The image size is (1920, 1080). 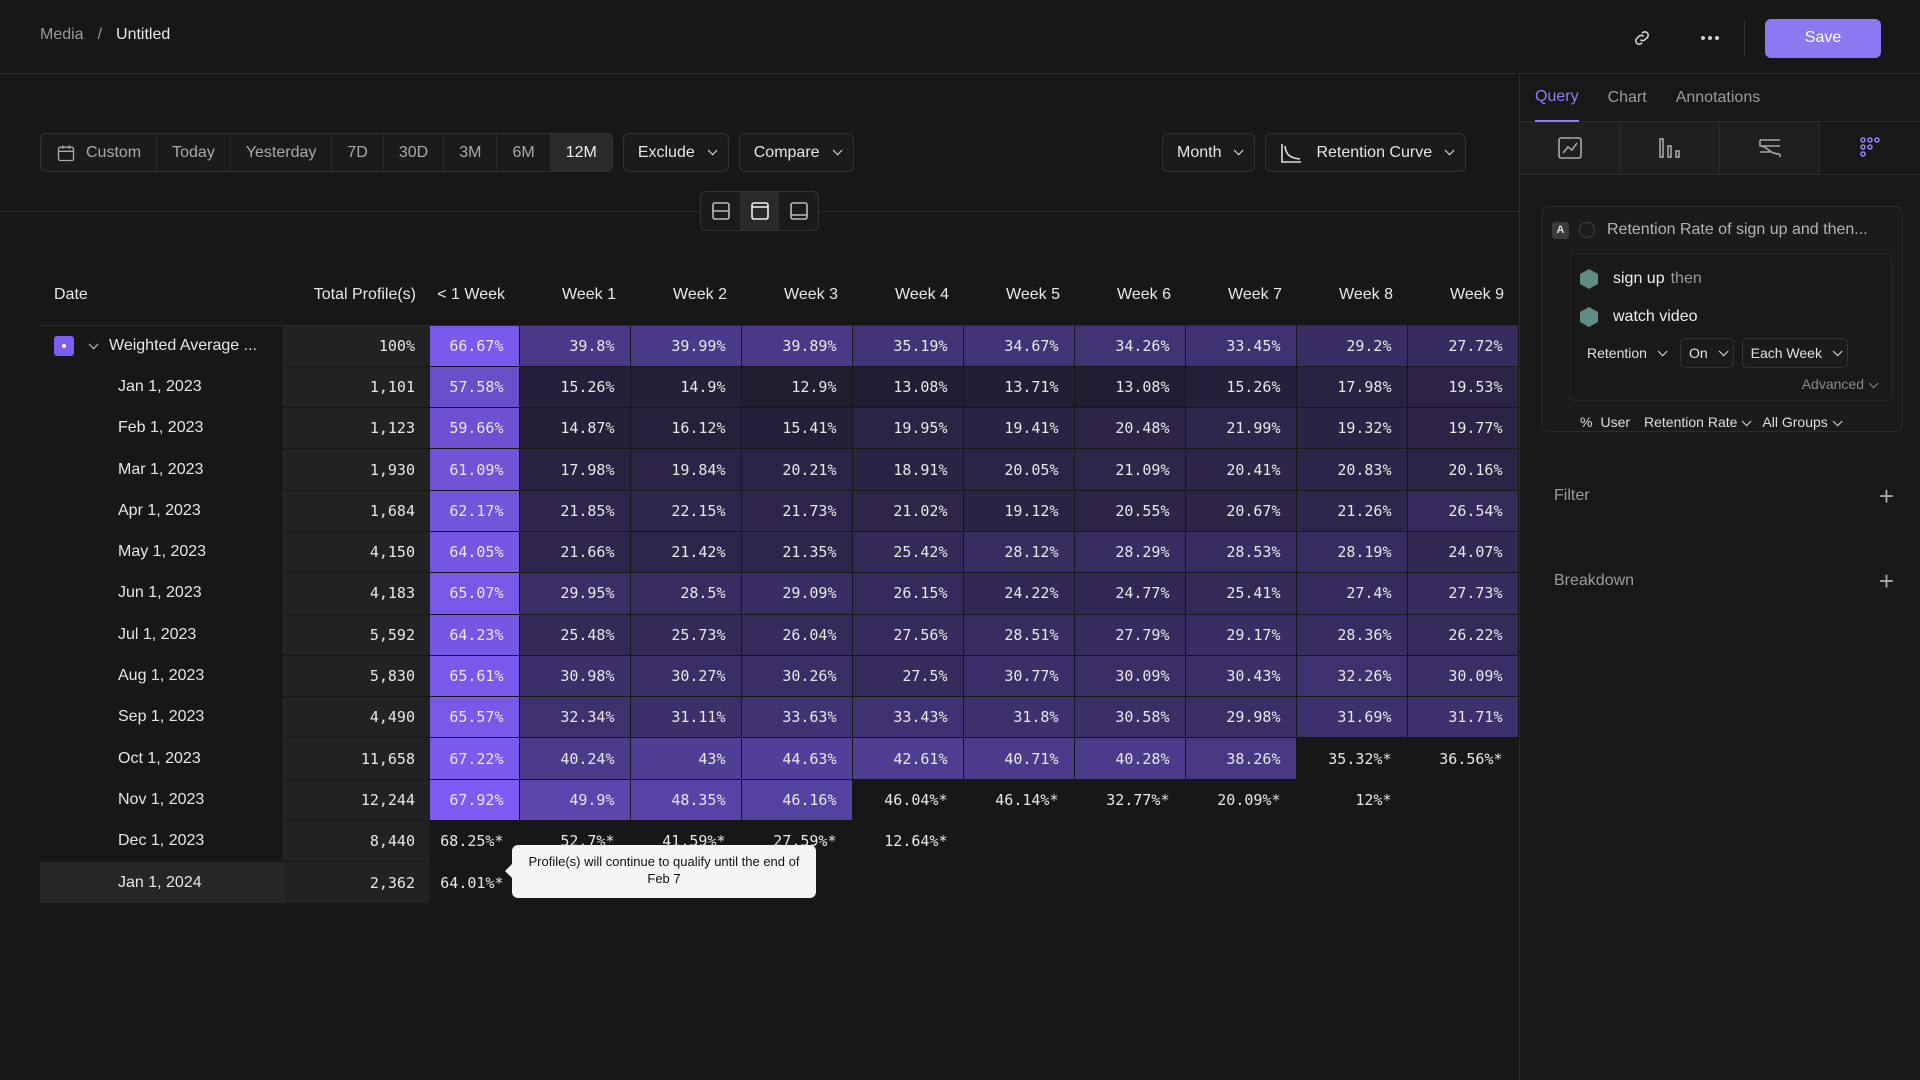 What do you see at coordinates (575, 346) in the screenshot?
I see `retention-cell: 39.8%` at bounding box center [575, 346].